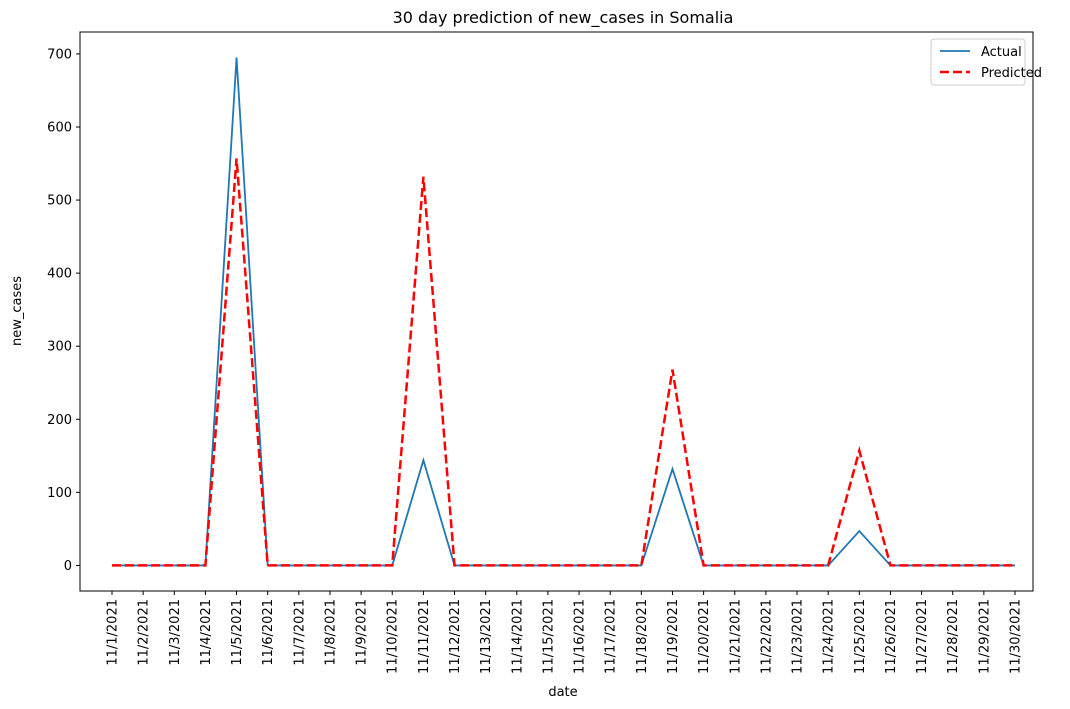 Image resolution: width=1070 pixels, height=709 pixels. I want to click on x-tick-label: 11/29/2021, so click(984, 636).